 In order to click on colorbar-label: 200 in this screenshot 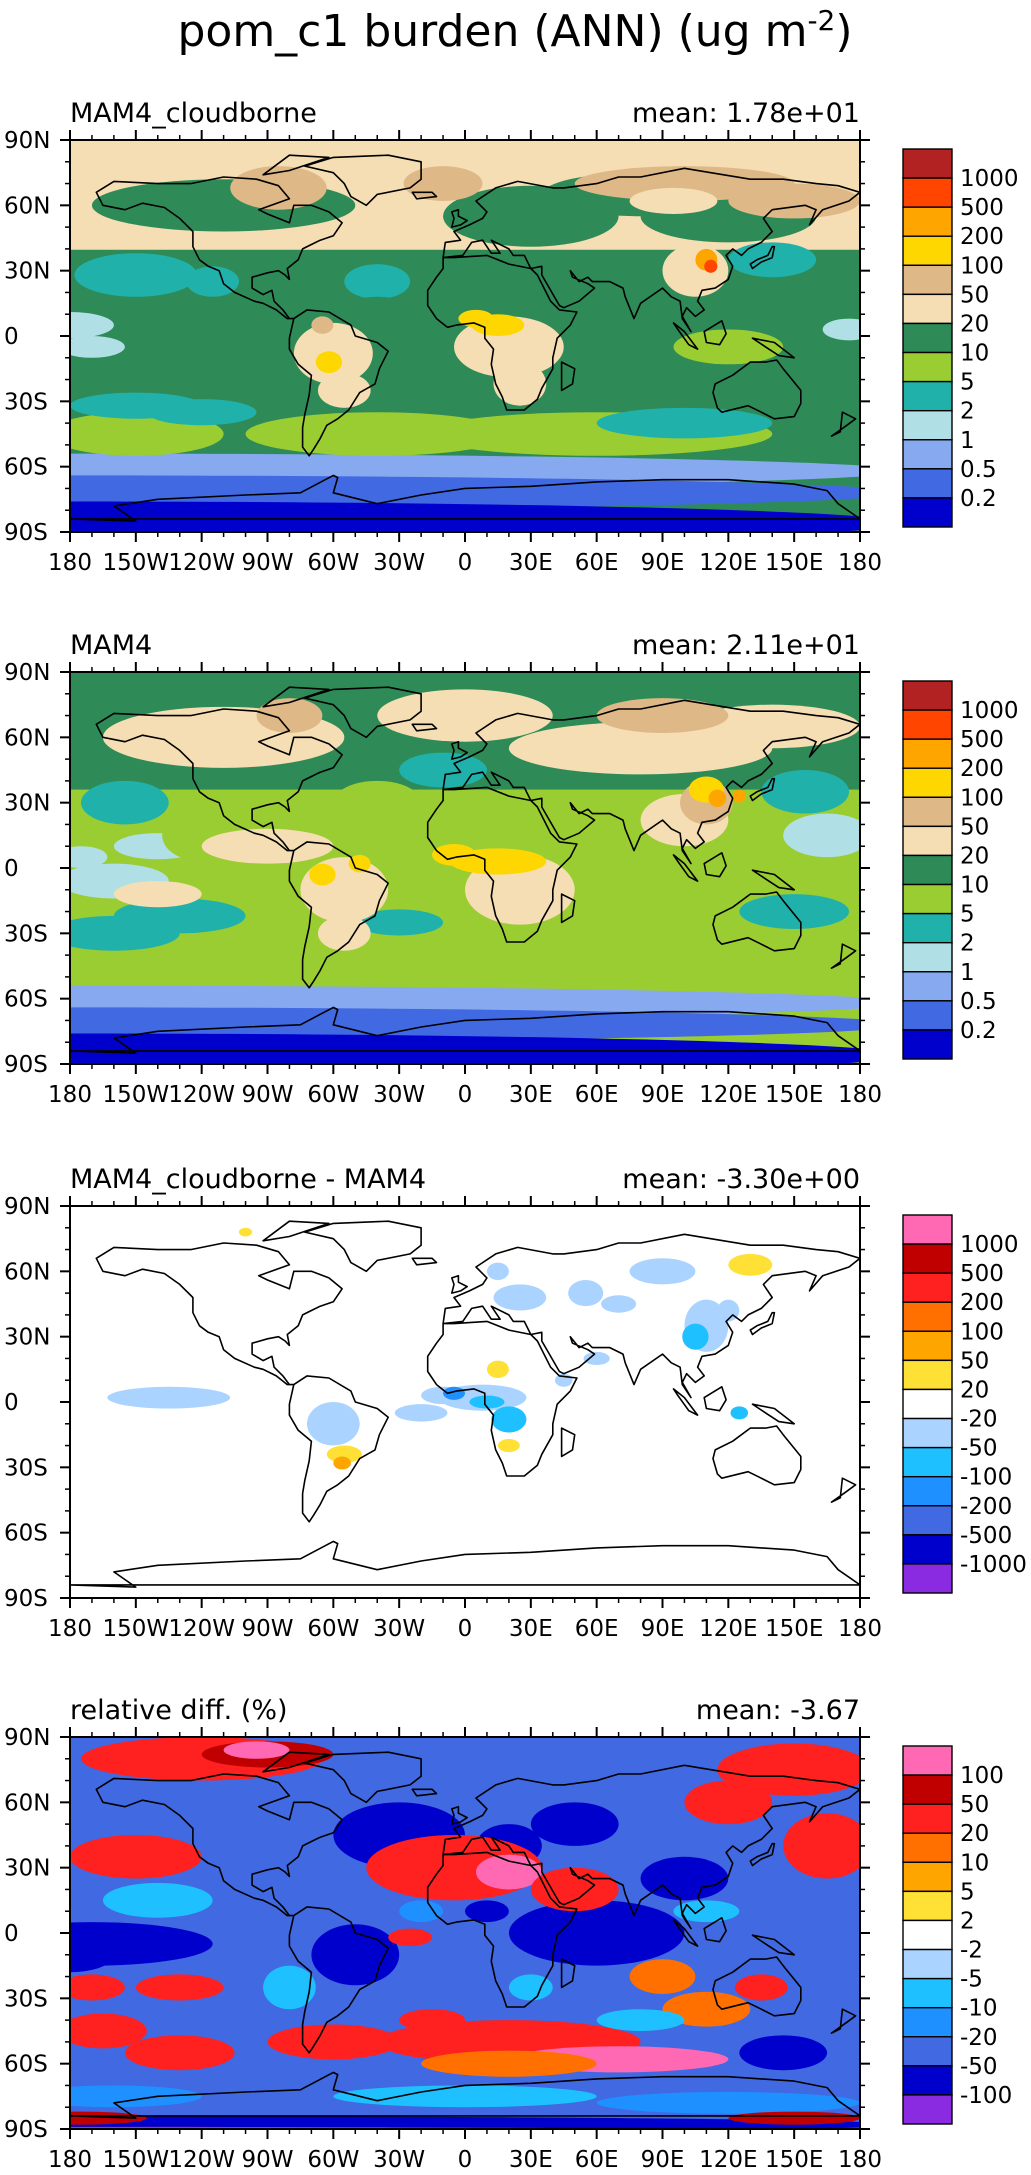, I will do `click(982, 1303)`.